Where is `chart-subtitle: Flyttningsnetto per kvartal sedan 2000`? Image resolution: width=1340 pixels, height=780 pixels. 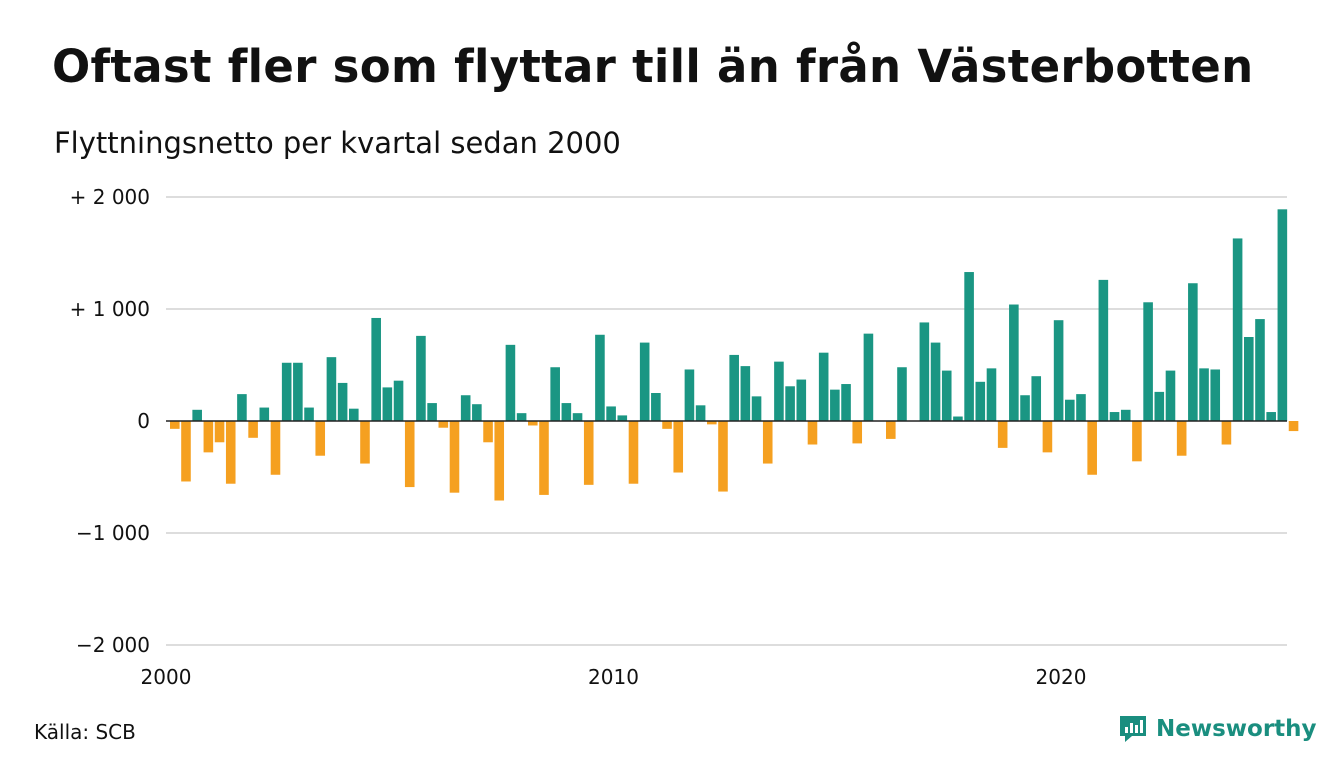 chart-subtitle: Flyttningsnetto per kvartal sedan 2000 is located at coordinates (337, 143).